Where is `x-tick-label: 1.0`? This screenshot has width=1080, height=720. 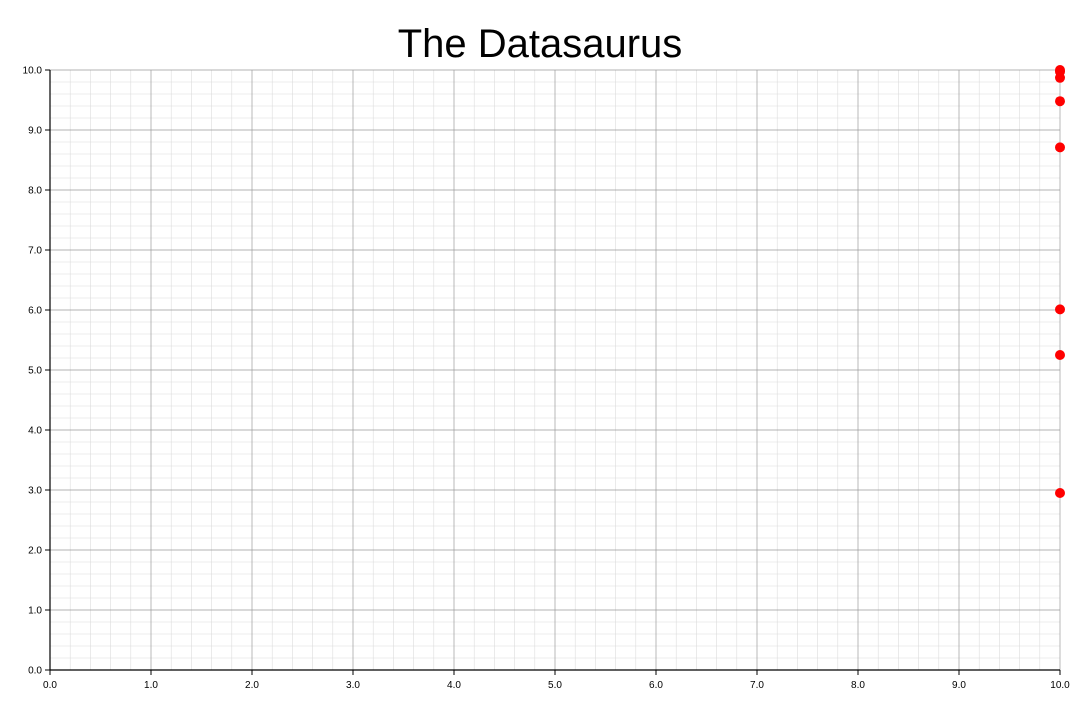
x-tick-label: 1.0 is located at coordinates (151, 685).